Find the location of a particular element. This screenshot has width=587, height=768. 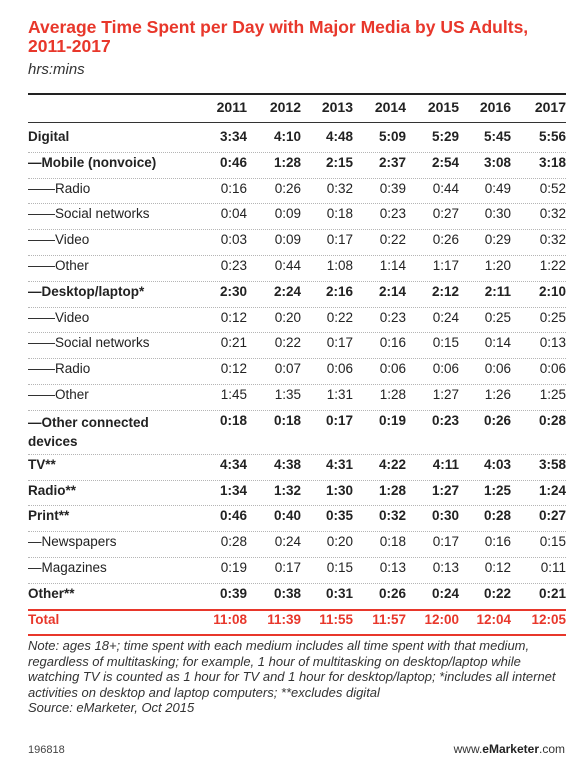

table-cell: 0:24 is located at coordinates (445, 593).